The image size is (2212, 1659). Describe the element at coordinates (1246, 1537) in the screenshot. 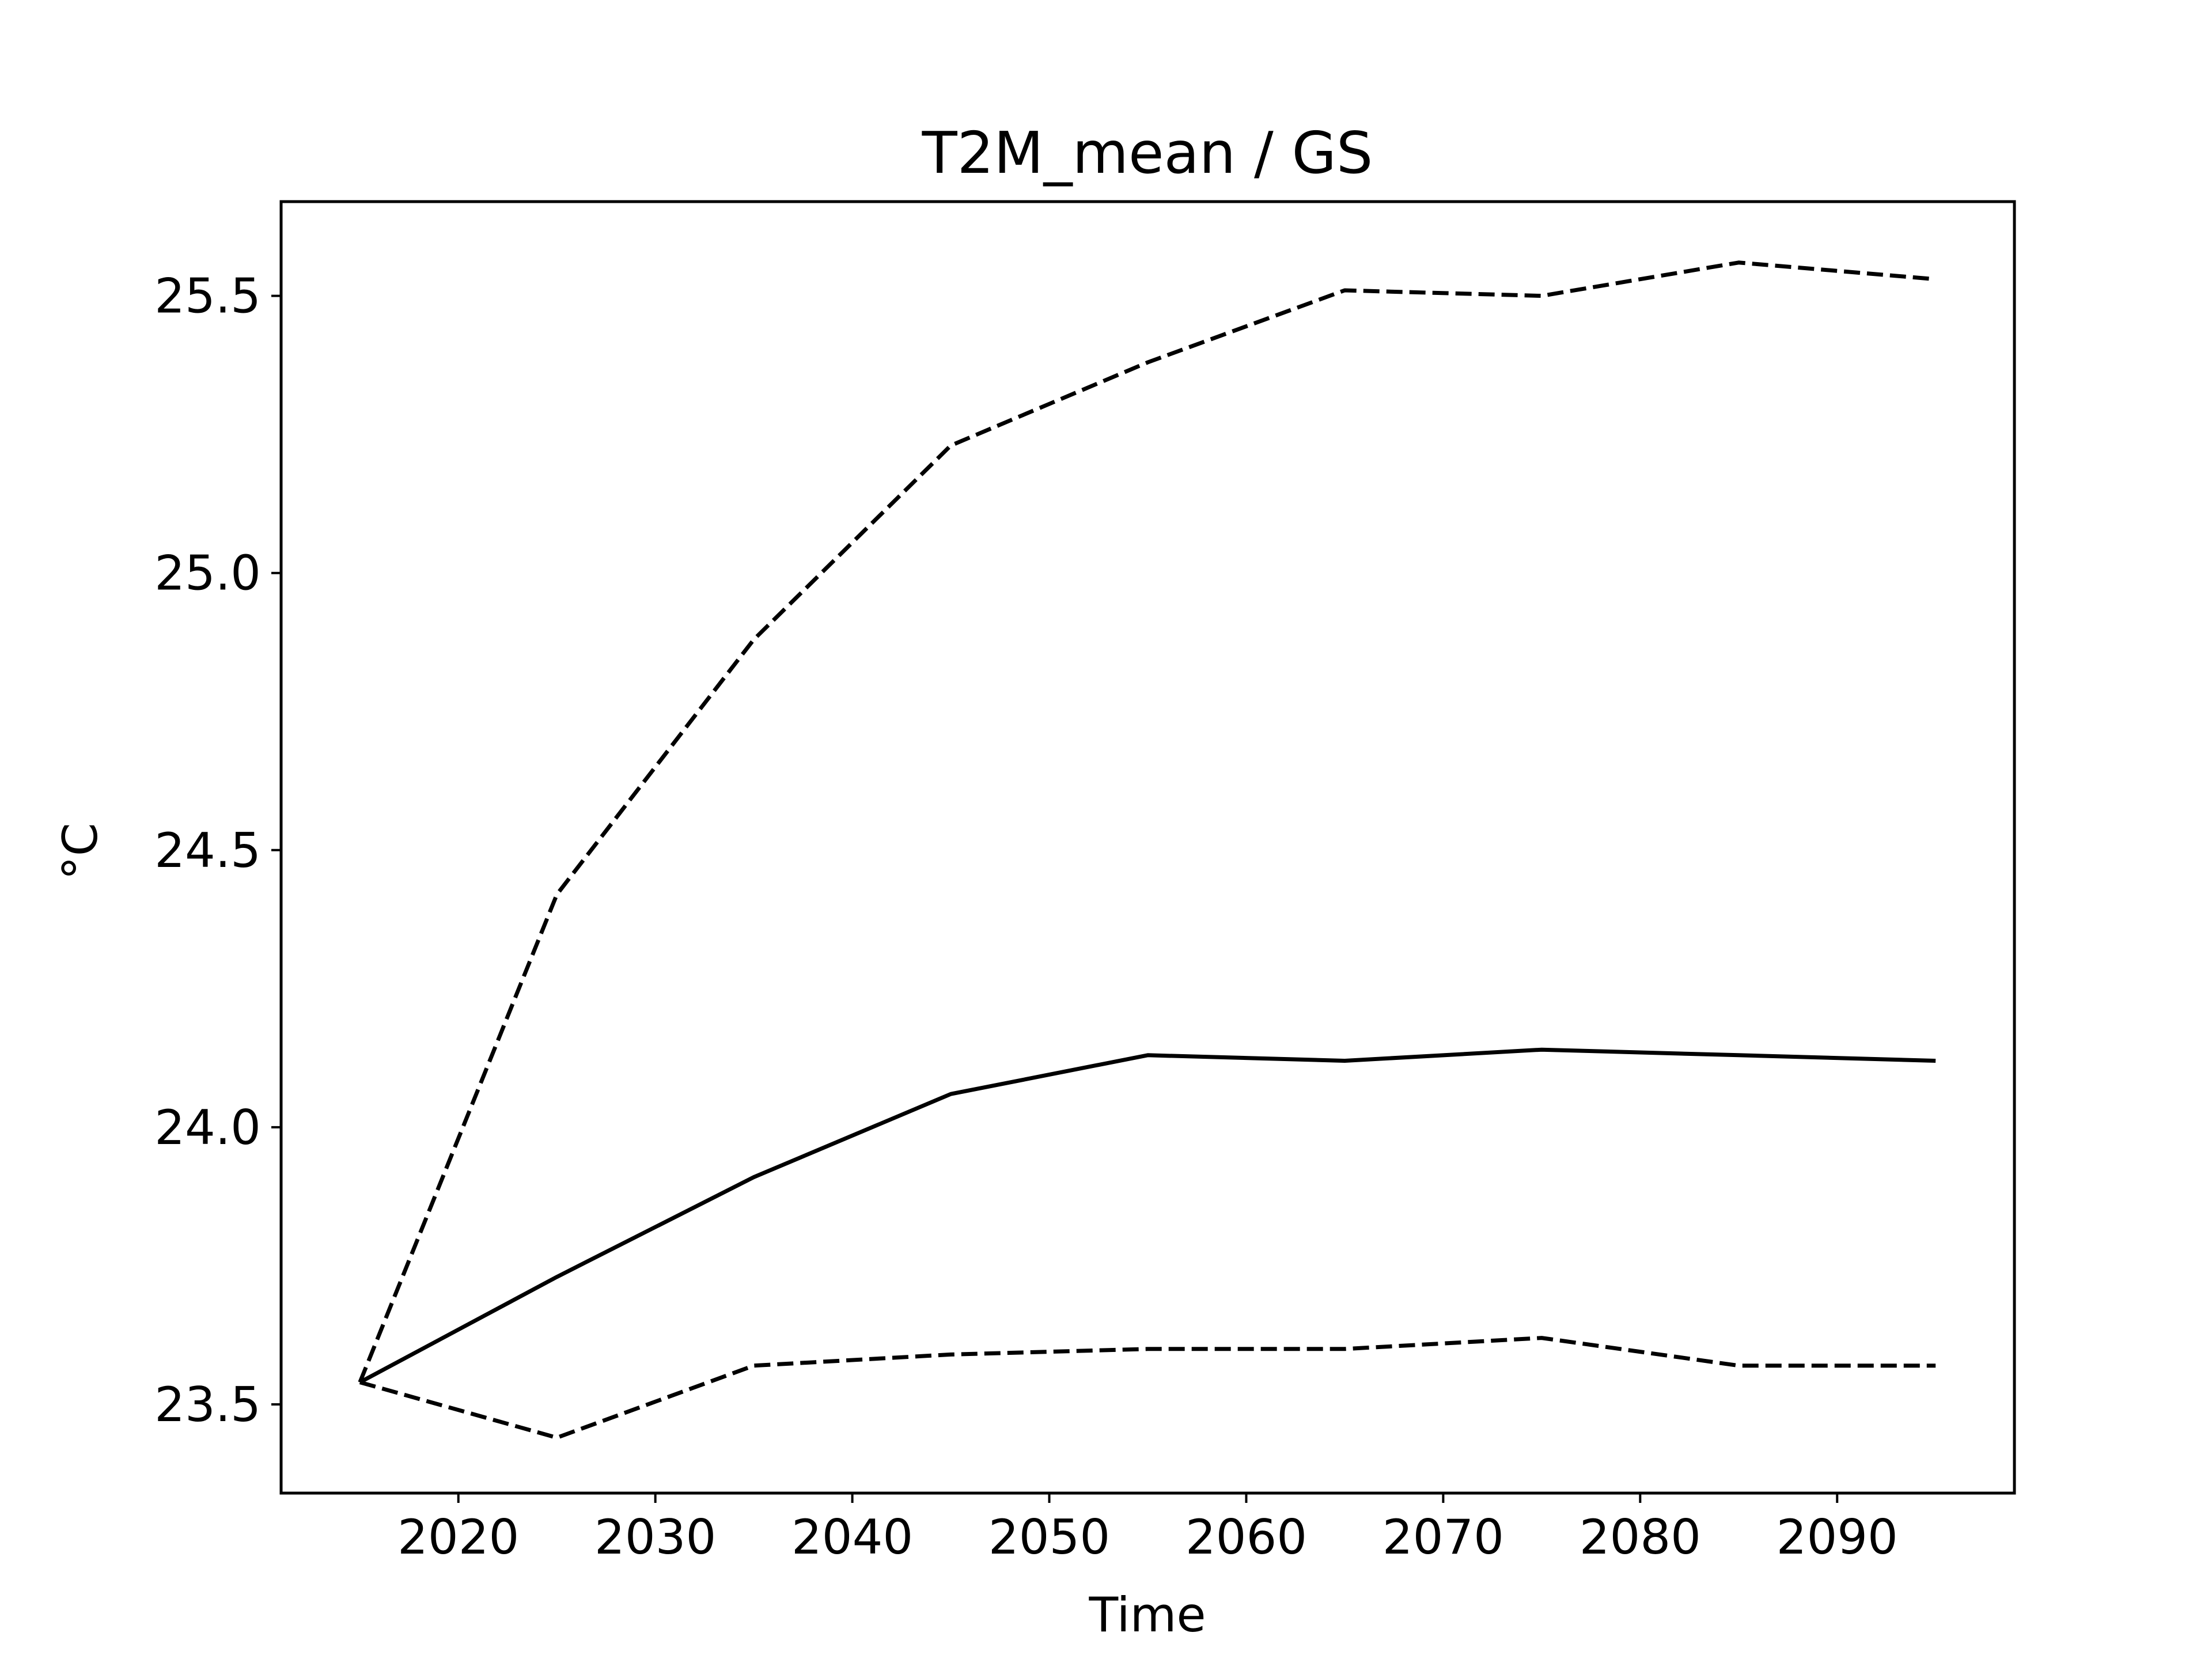

I see `x-tick-label: 2060` at that location.